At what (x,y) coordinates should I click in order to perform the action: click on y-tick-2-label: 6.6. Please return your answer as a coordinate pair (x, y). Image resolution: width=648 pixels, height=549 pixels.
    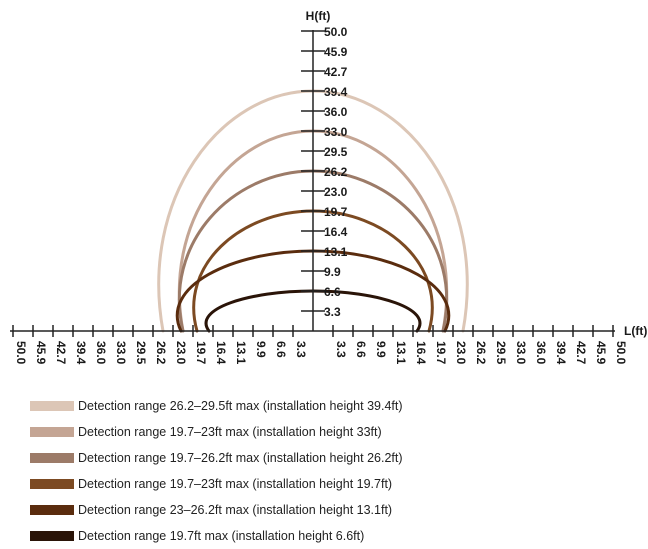
    Looking at the image, I should click on (332, 292).